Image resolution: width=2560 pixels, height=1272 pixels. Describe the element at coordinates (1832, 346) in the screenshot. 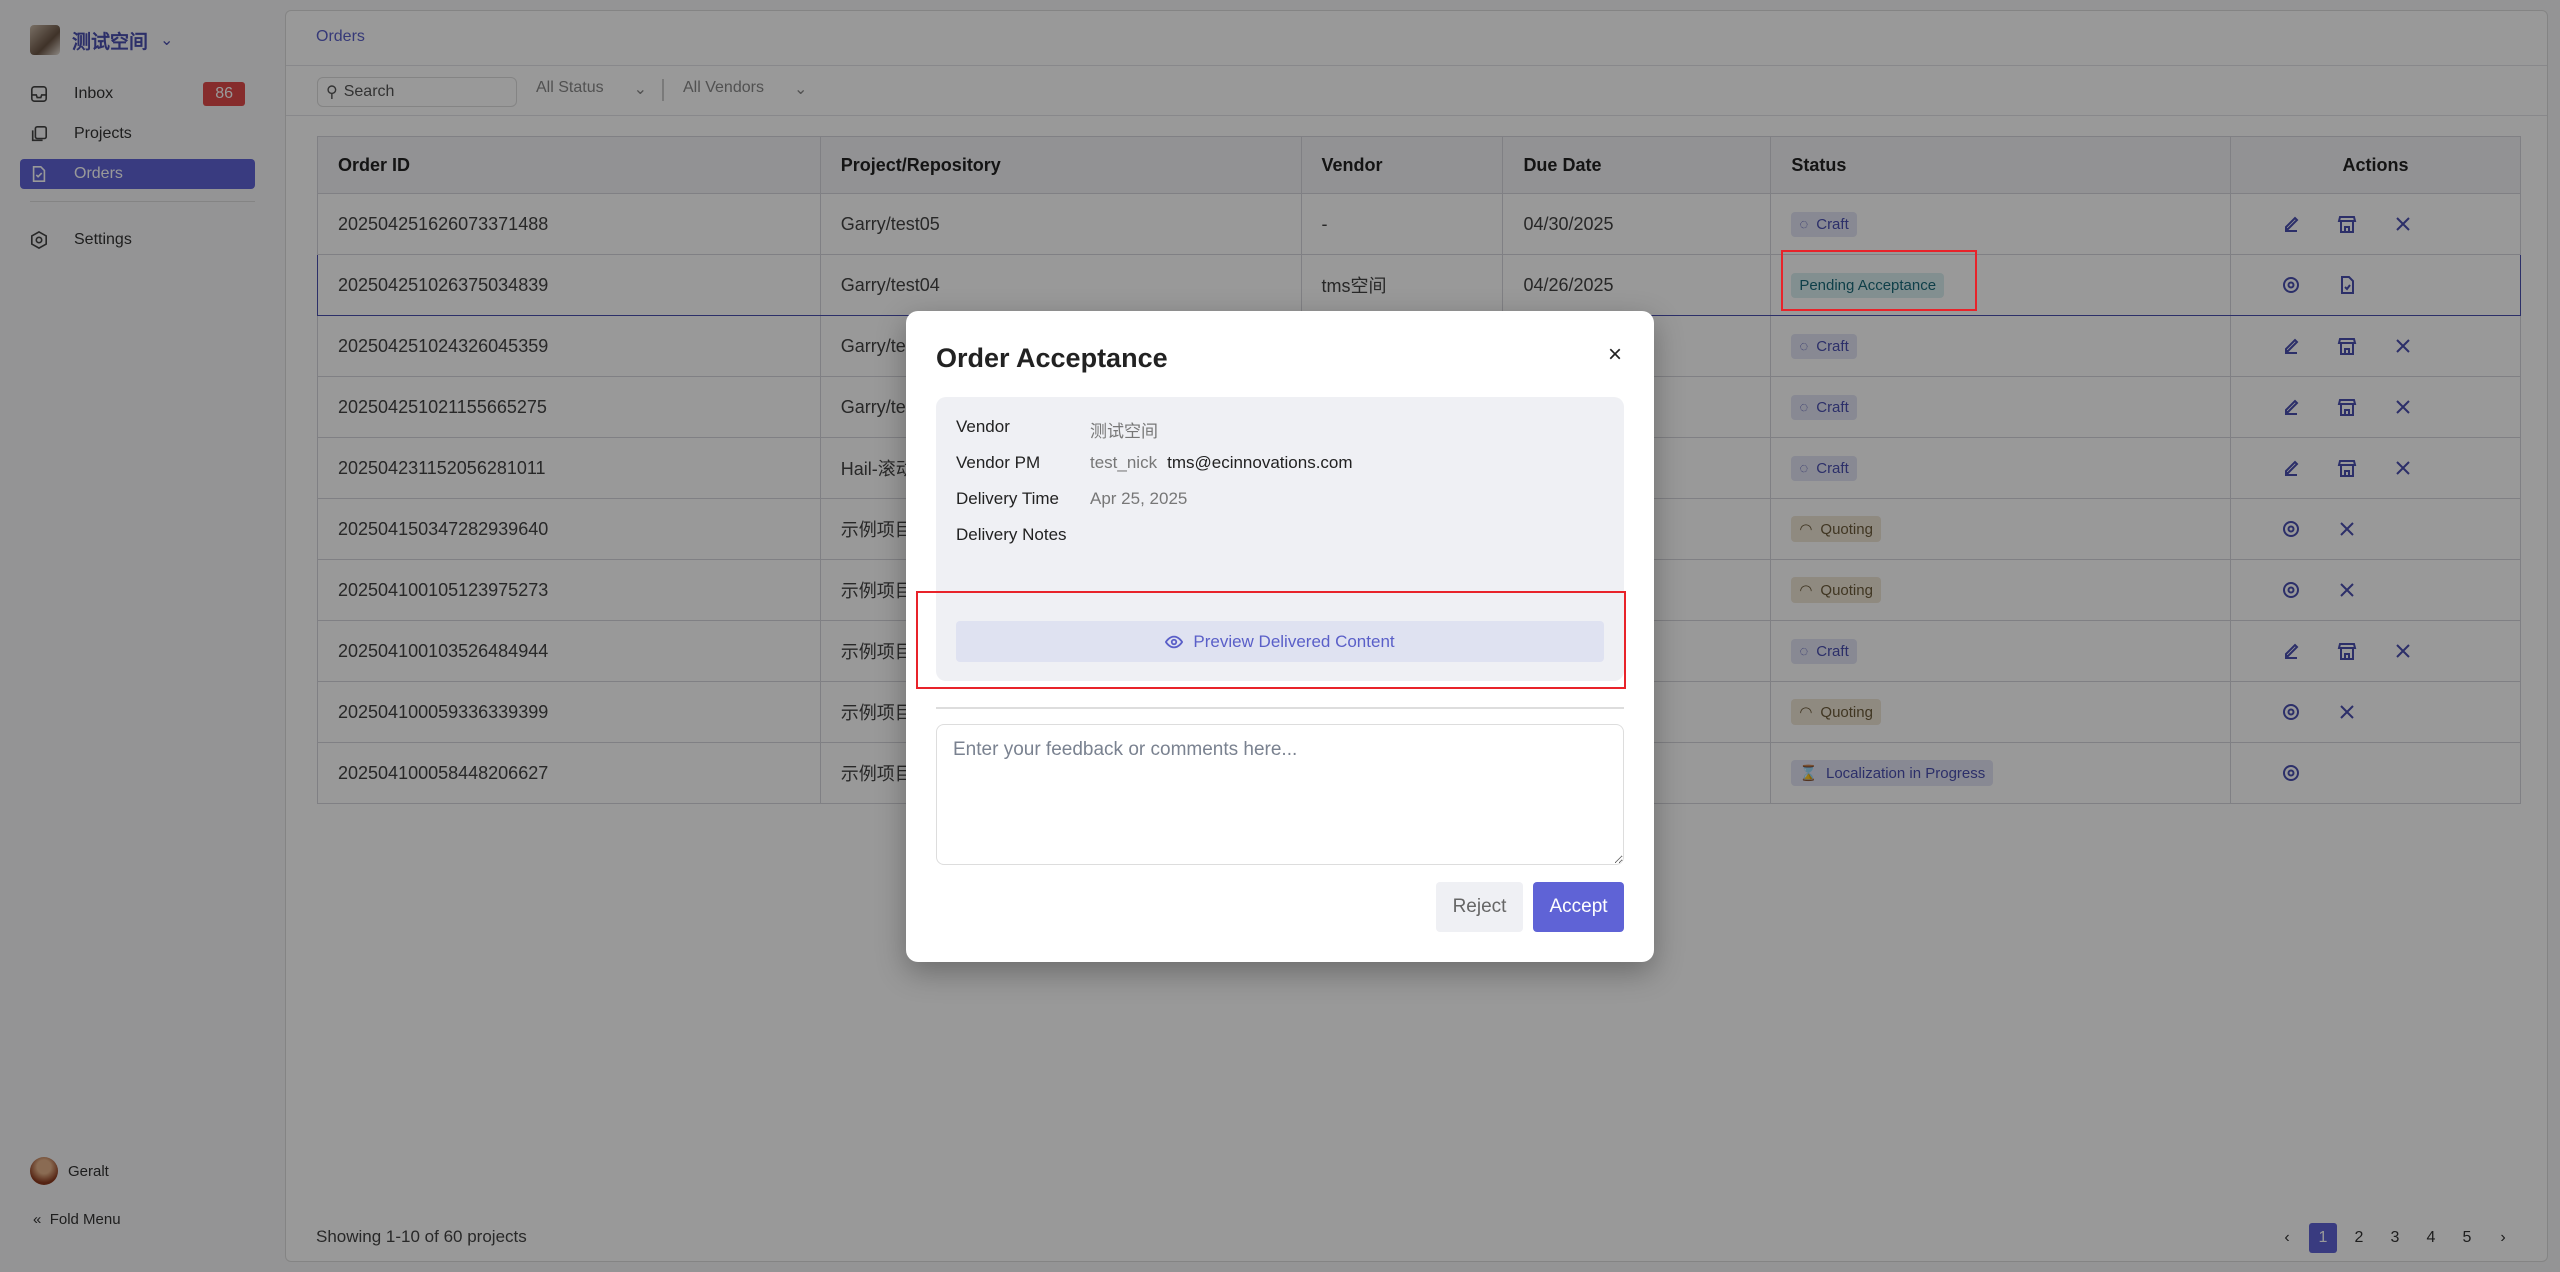

I see `status-label: Craft` at that location.